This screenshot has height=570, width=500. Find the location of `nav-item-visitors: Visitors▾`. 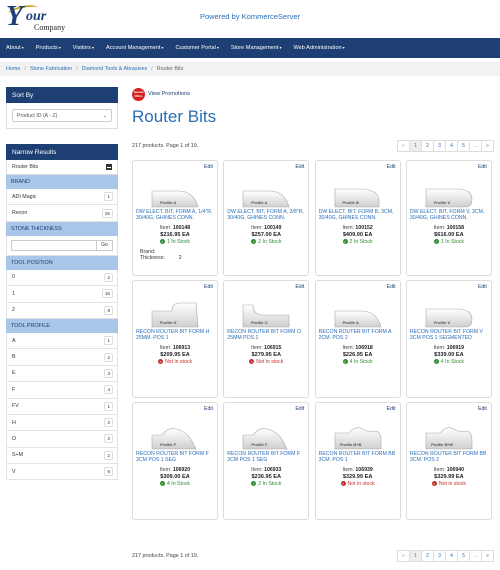

nav-item-visitors: Visitors▾ is located at coordinates (83, 48).